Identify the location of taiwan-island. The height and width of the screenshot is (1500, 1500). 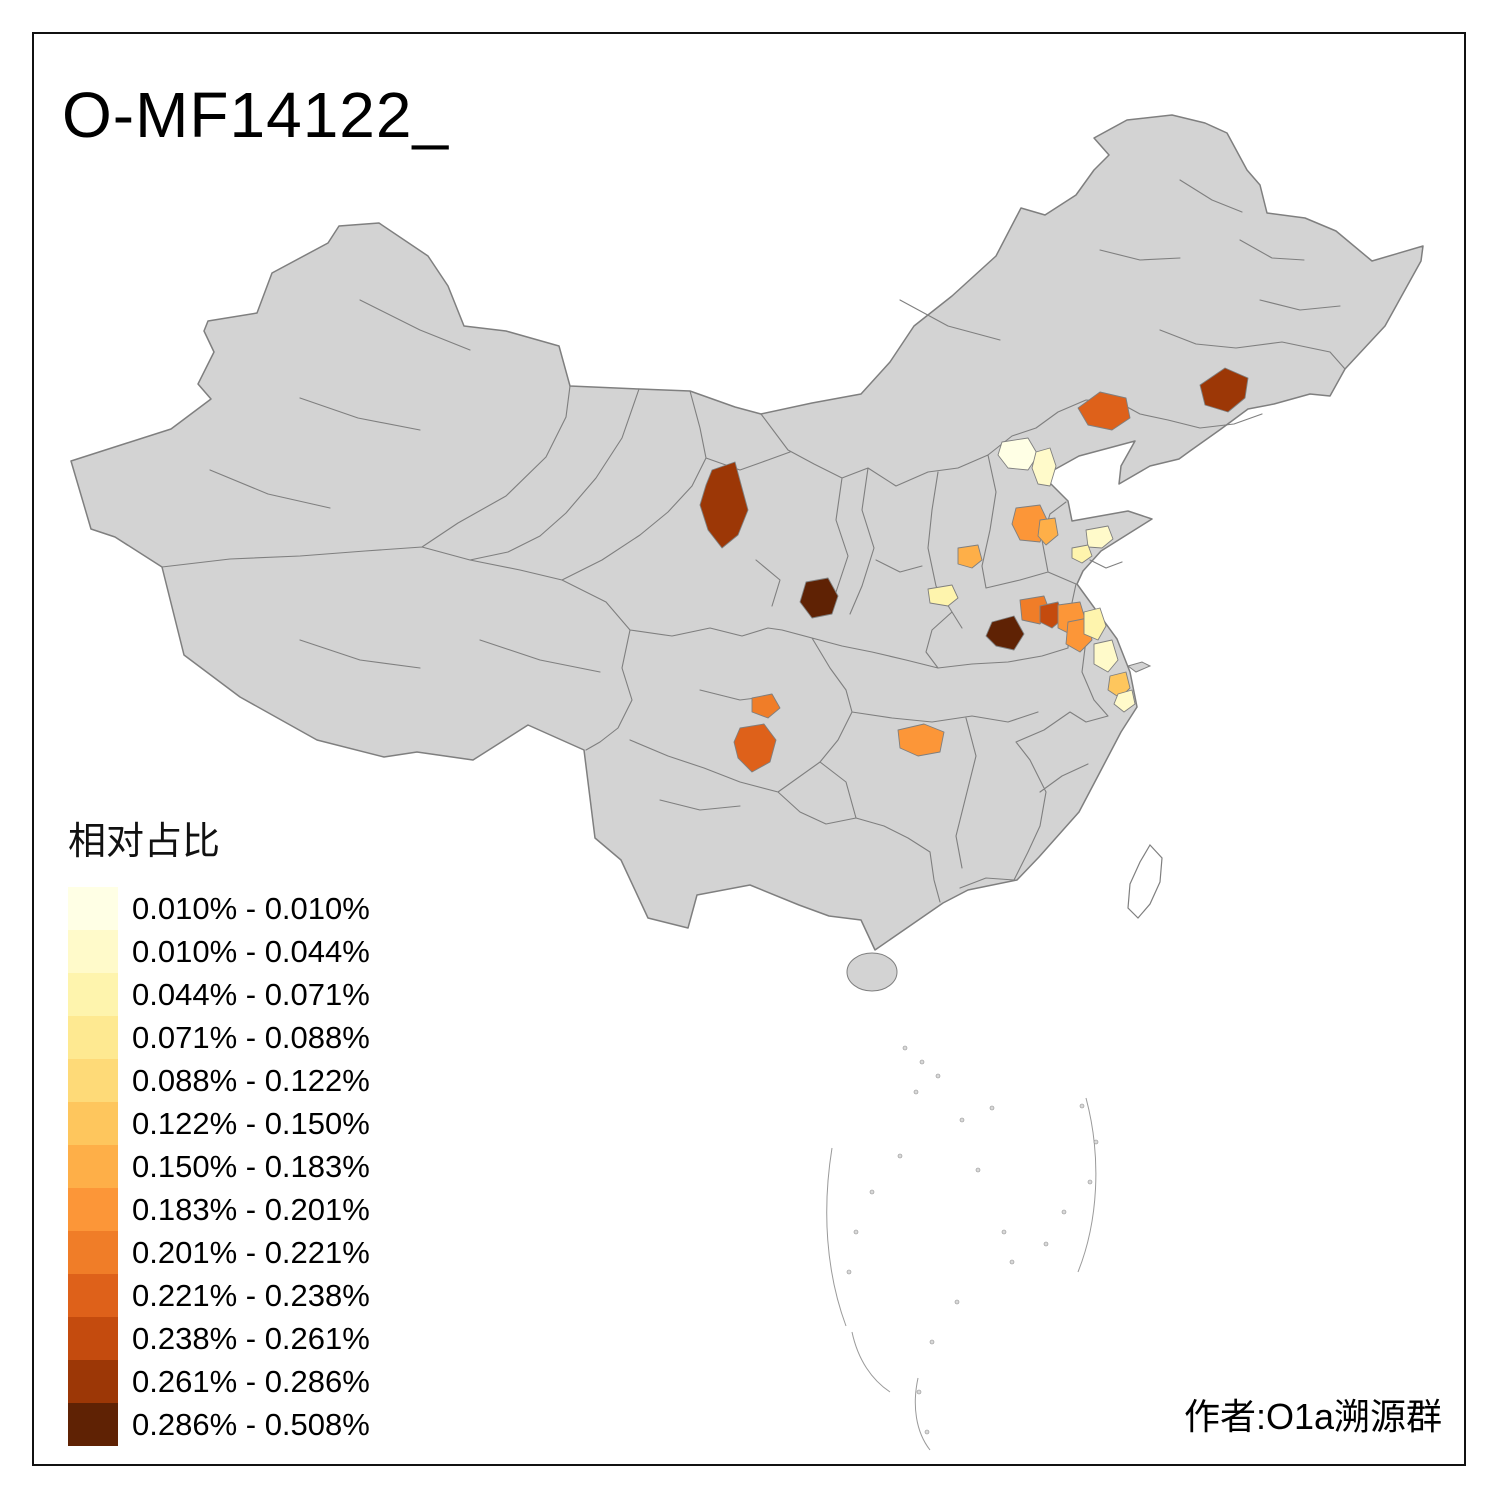
(1145, 881).